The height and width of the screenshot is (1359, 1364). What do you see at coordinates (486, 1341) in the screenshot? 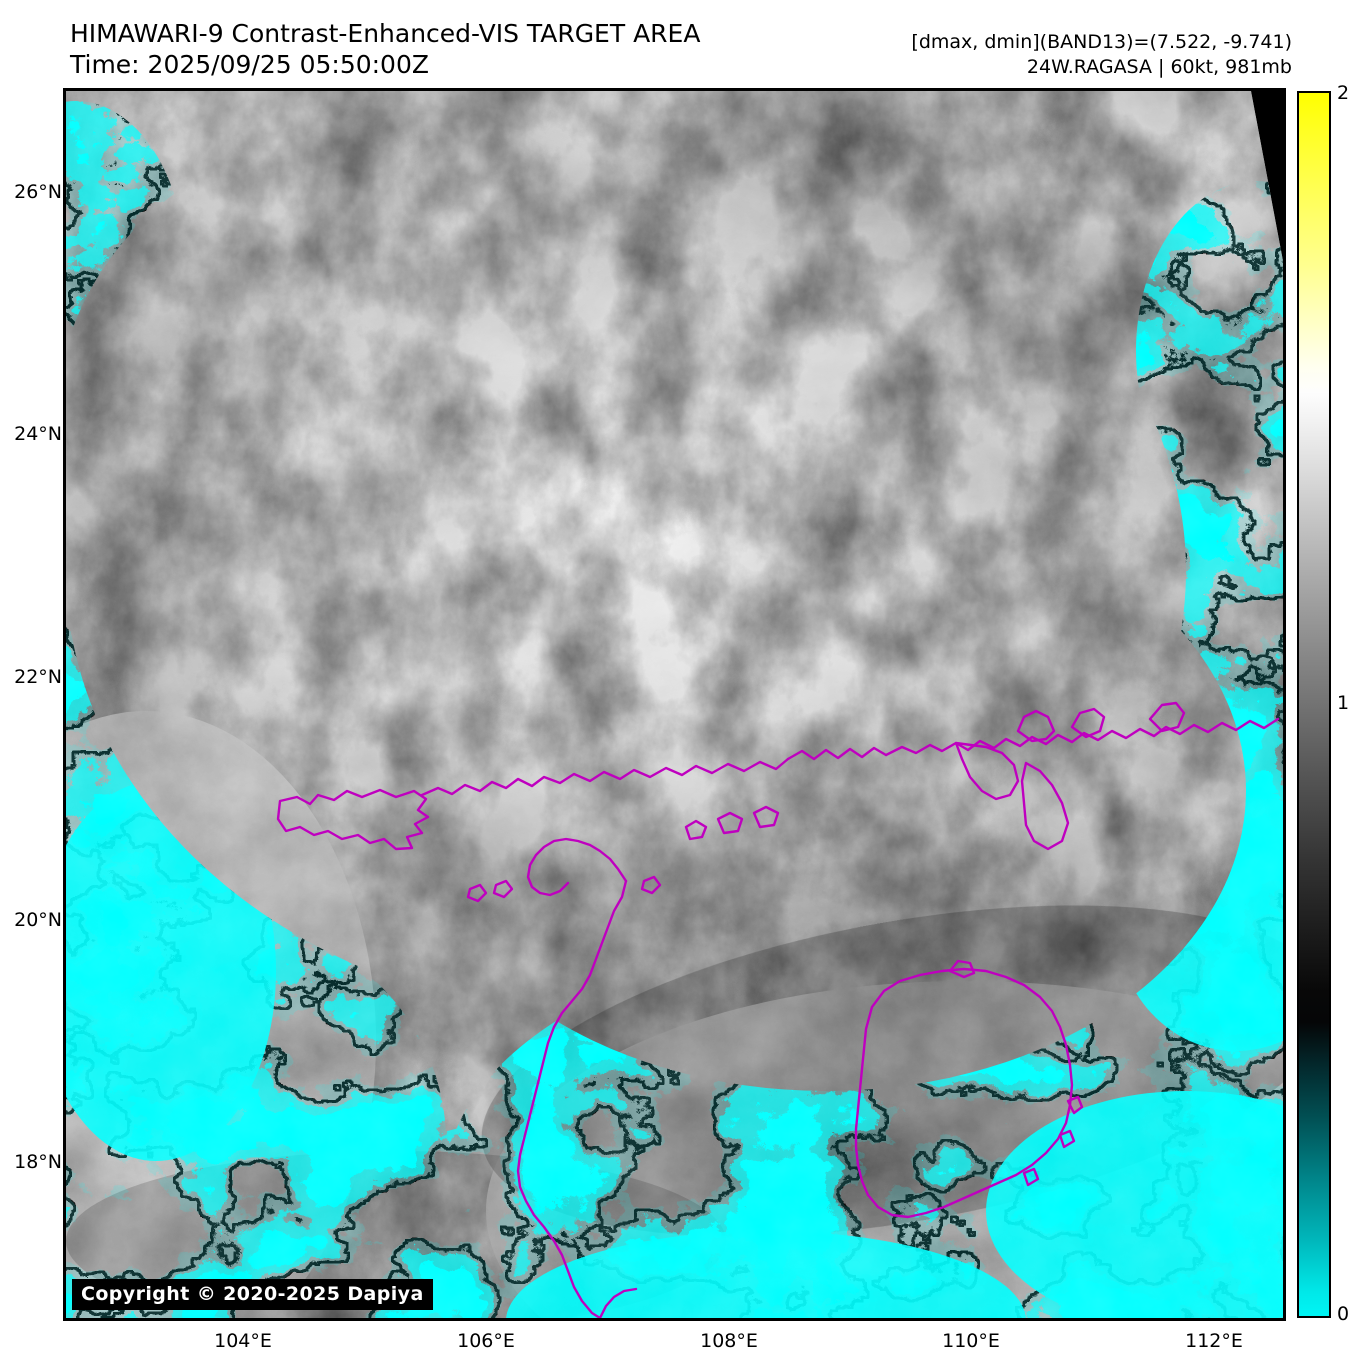
I see `xtick-106e: 106°E` at bounding box center [486, 1341].